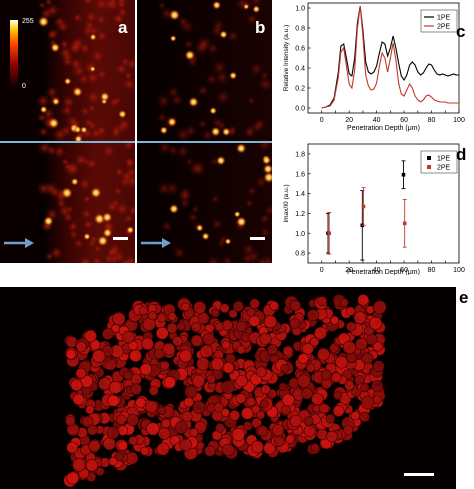 This screenshot has width=474, height=489. What do you see at coordinates (444, 168) in the screenshot?
I see `legend-label: 2PE` at bounding box center [444, 168].